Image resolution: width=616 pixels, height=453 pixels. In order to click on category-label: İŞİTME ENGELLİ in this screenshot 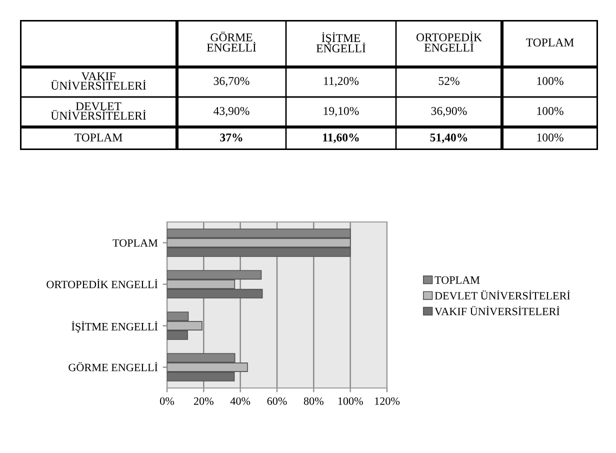, I will do `click(341, 42)`.